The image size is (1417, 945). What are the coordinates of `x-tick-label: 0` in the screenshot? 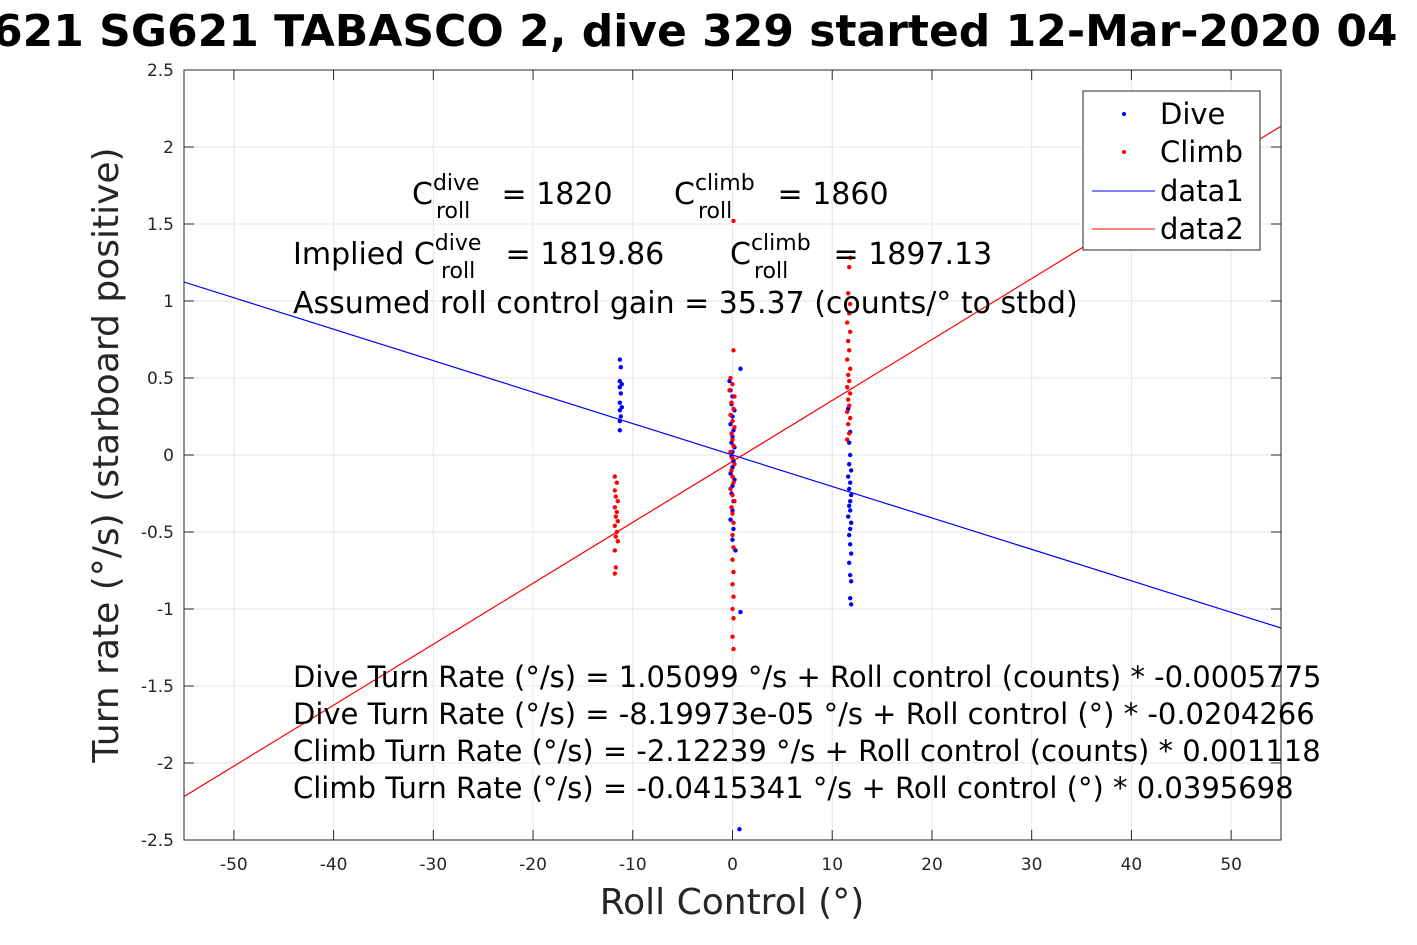 It's located at (732, 865).